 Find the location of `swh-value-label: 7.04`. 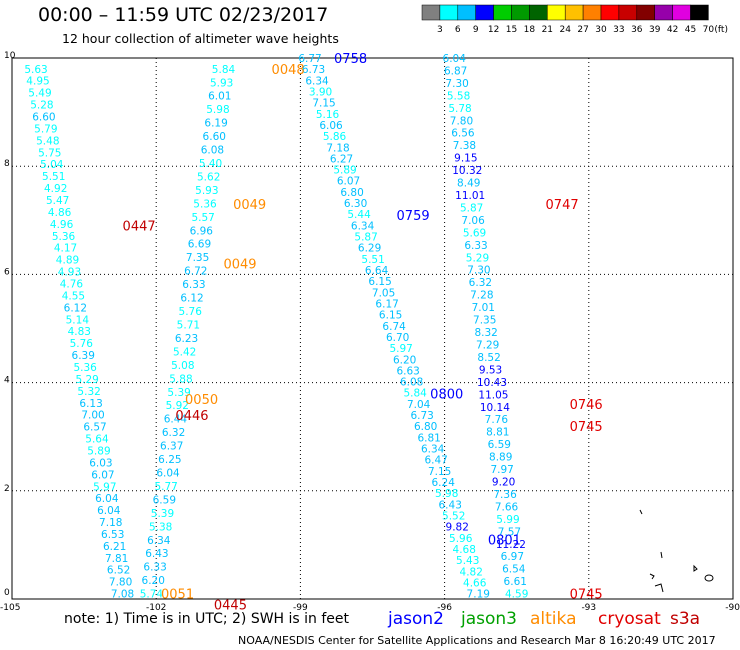

swh-value-label: 7.04 is located at coordinates (419, 405).